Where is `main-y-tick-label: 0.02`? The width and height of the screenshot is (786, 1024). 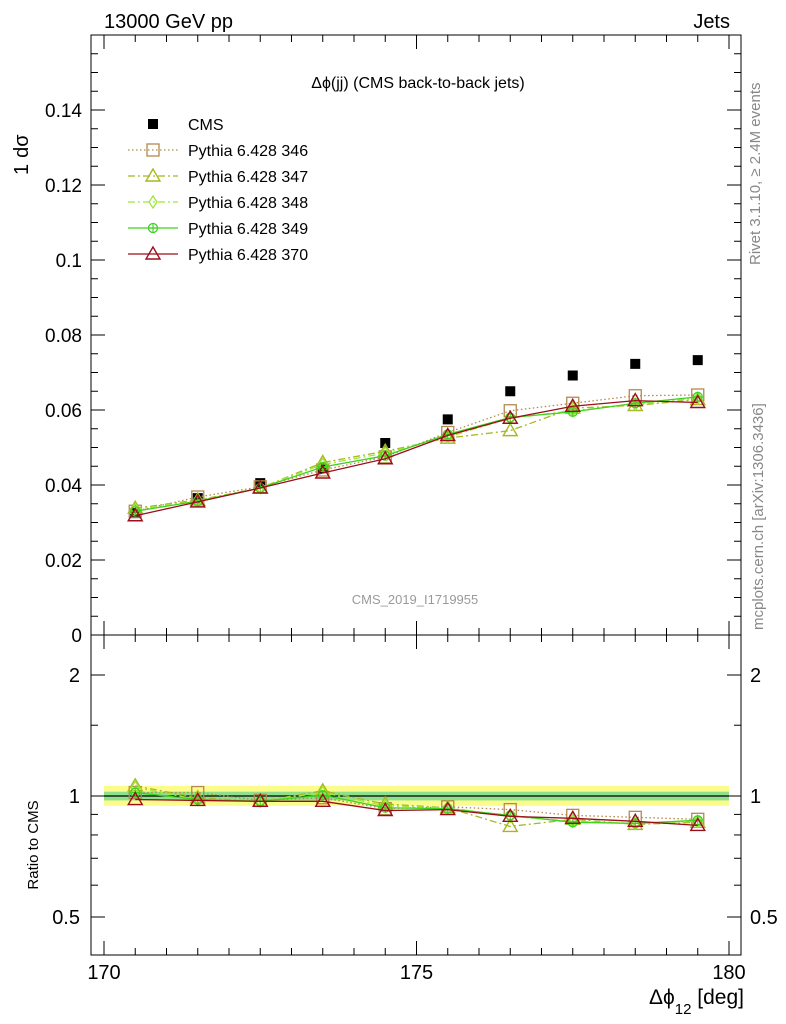
main-y-tick-label: 0.02 is located at coordinates (63, 561).